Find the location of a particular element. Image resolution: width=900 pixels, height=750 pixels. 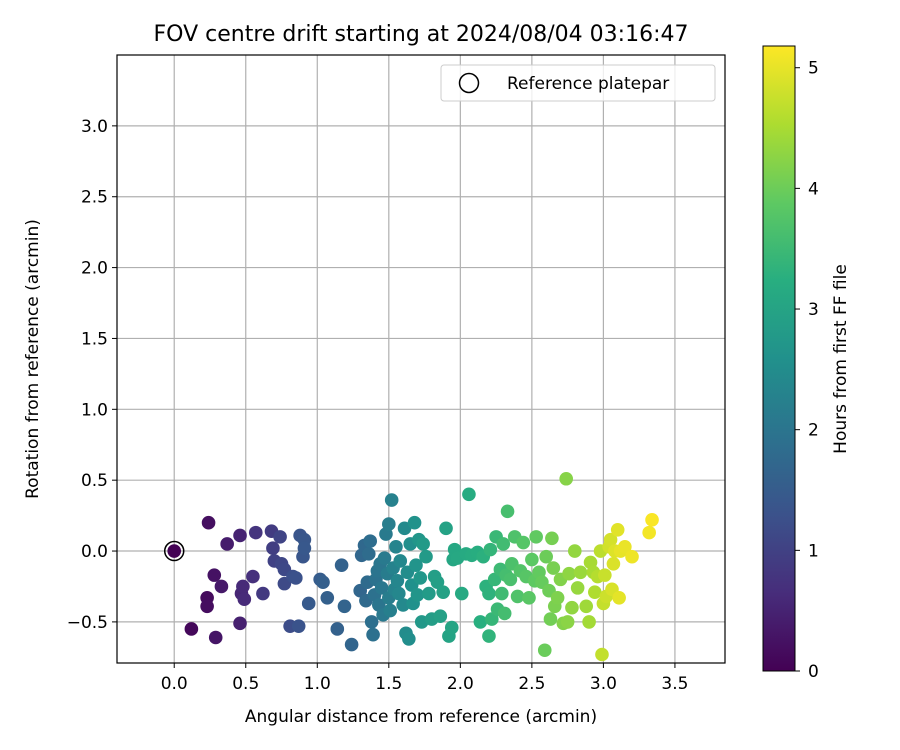

colorbar-tick-label-4: 4 is located at coordinates (813, 189).